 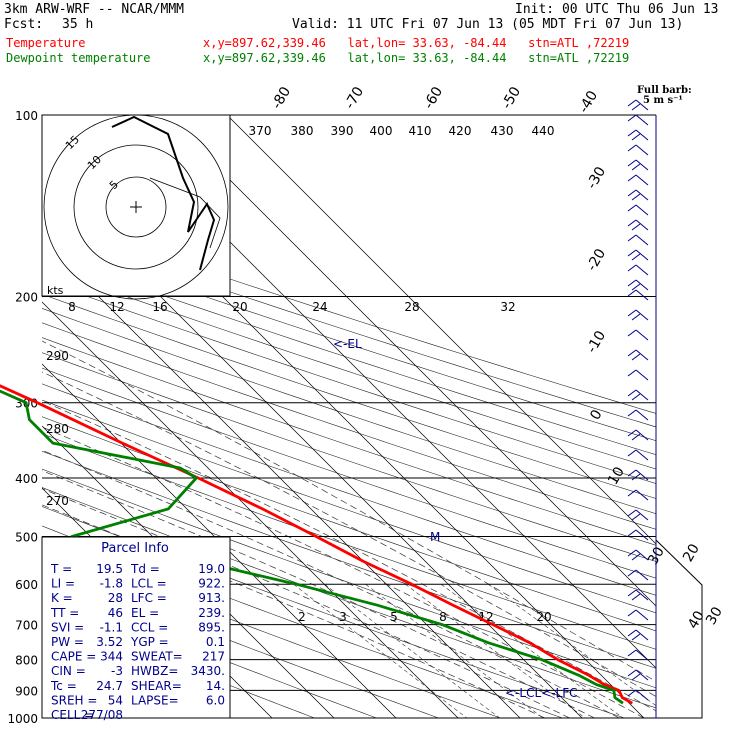 I want to click on parcel-stat-value: 6.0, so click(x=215, y=700).